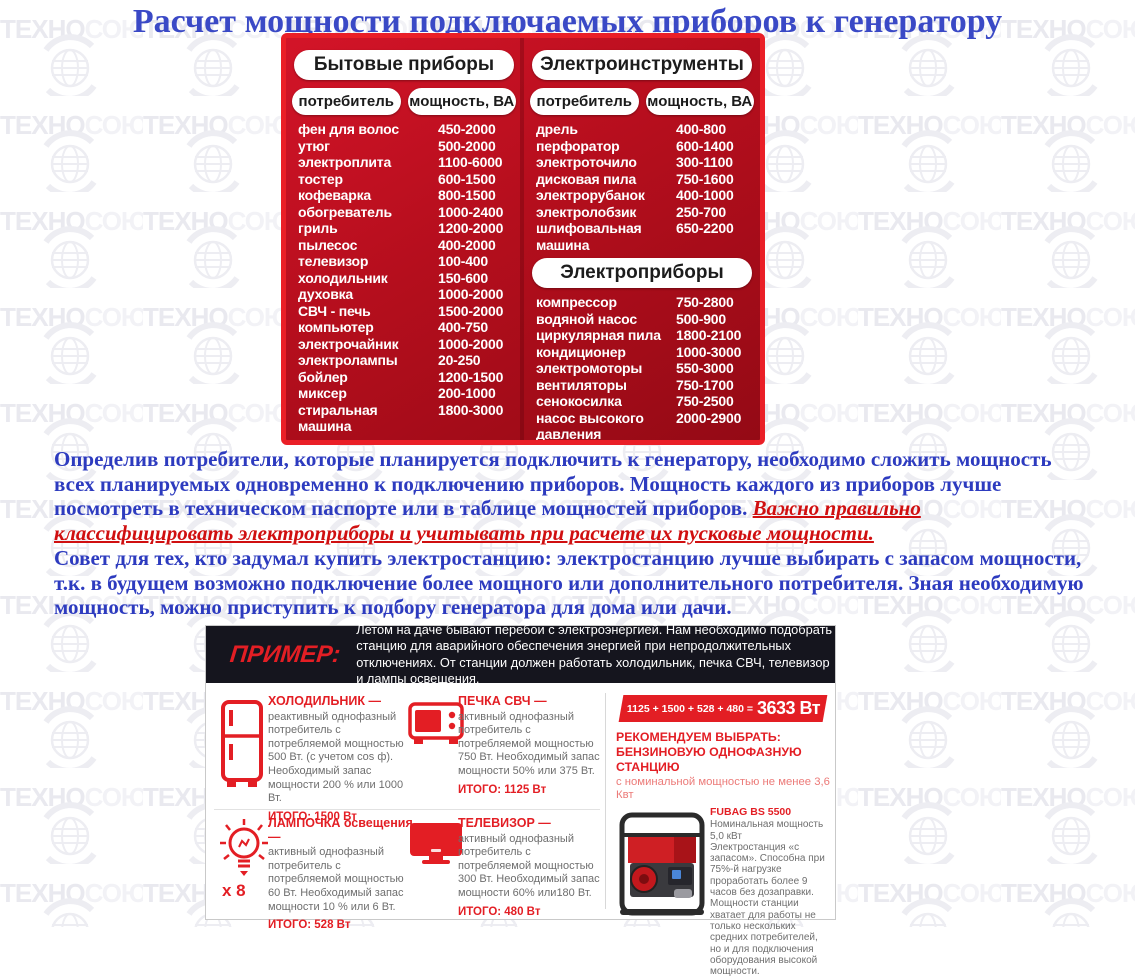  Describe the element at coordinates (589, 236) in the screenshot. I see `device-name: шлифовальная машина` at that location.